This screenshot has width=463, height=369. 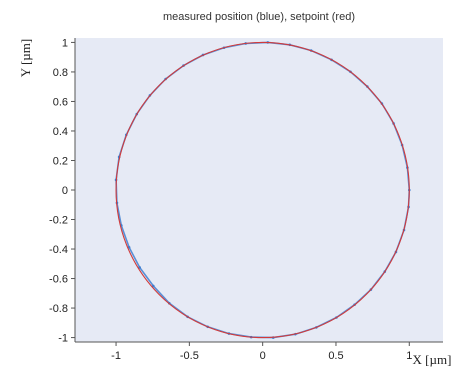 I want to click on y-tick-label: 0.2, so click(x=60, y=161).